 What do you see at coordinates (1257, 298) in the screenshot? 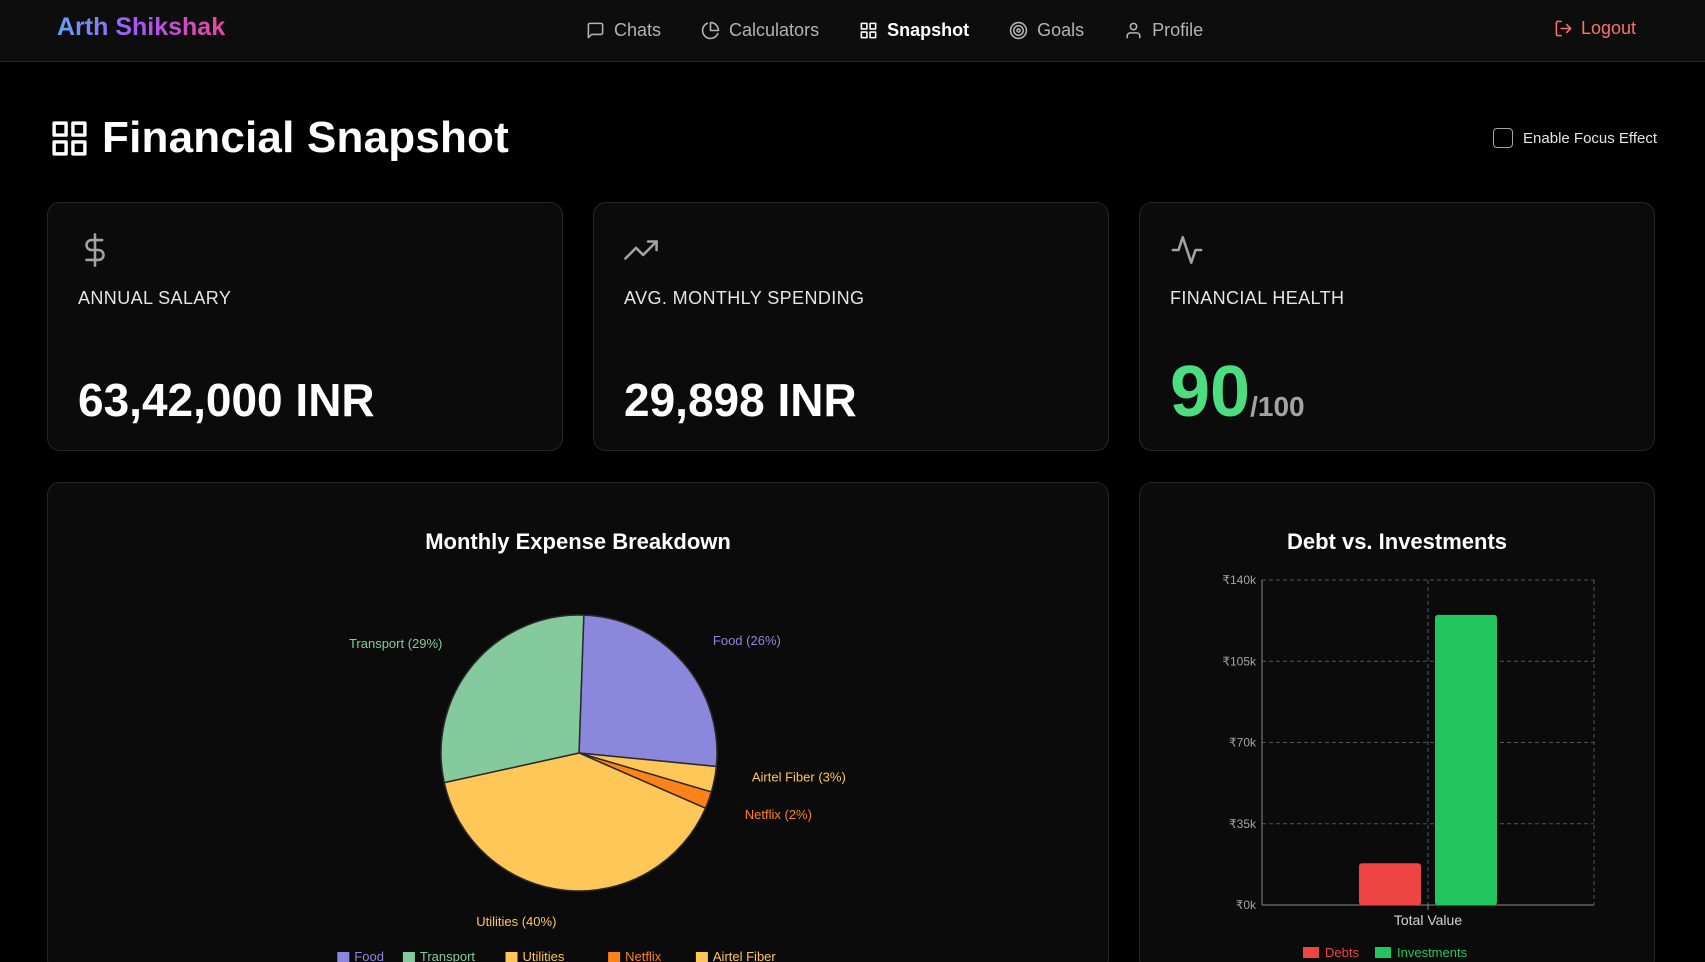
I see `stat-label: FINANCIAL HEALTH` at bounding box center [1257, 298].